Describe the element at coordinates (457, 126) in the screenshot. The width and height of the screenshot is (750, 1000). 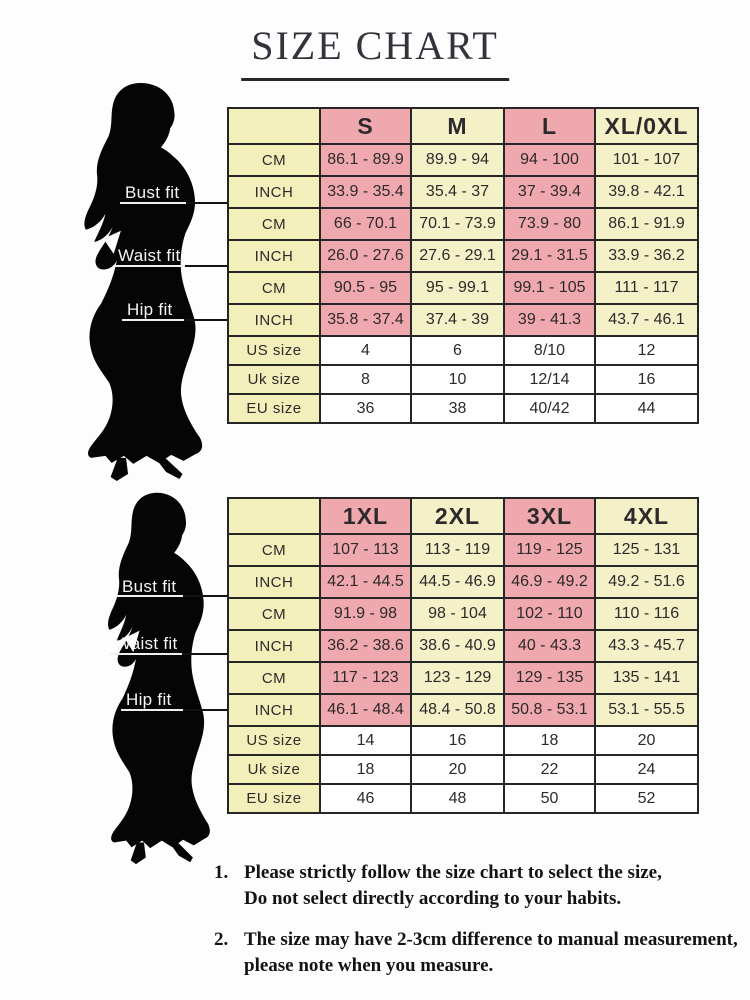
I see `size-column-header: M` at that location.